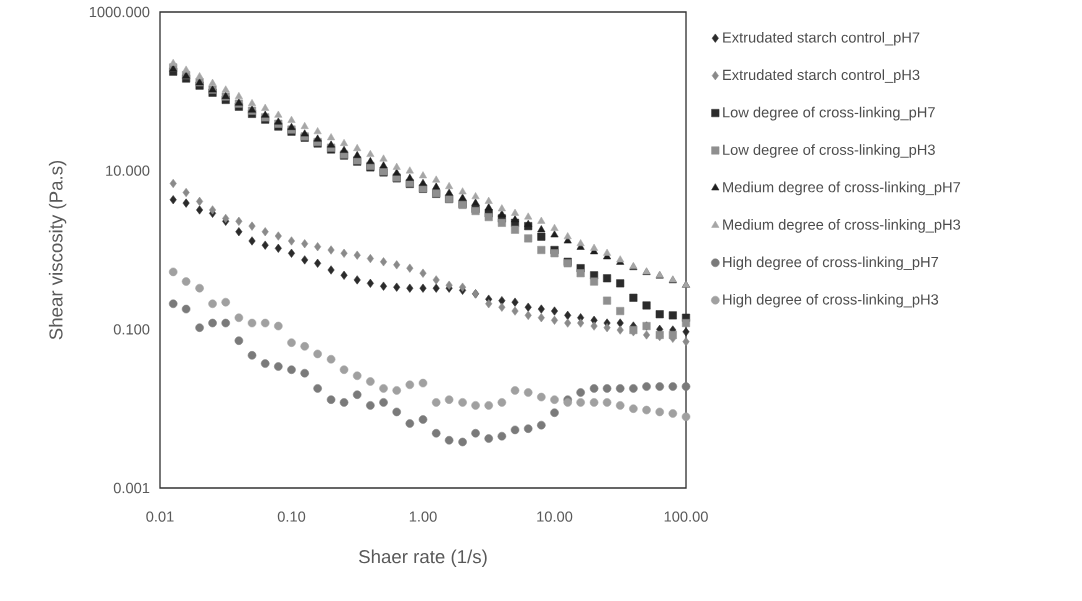 The width and height of the screenshot is (1082, 601). What do you see at coordinates (831, 300) in the screenshot?
I see `legend-label: High degree of cross-linking_pH3` at bounding box center [831, 300].